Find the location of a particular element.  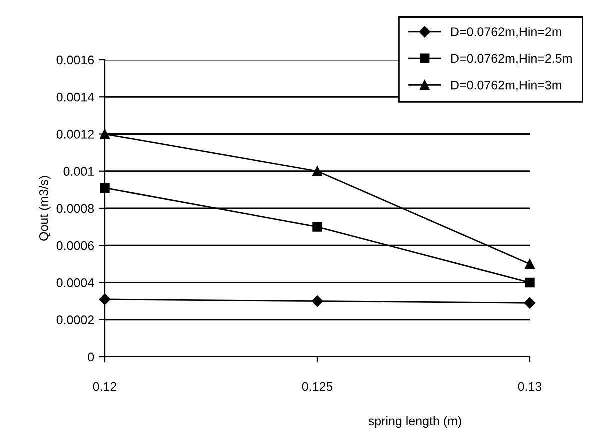

y-tick-label: 0.0014 is located at coordinates (75, 97).